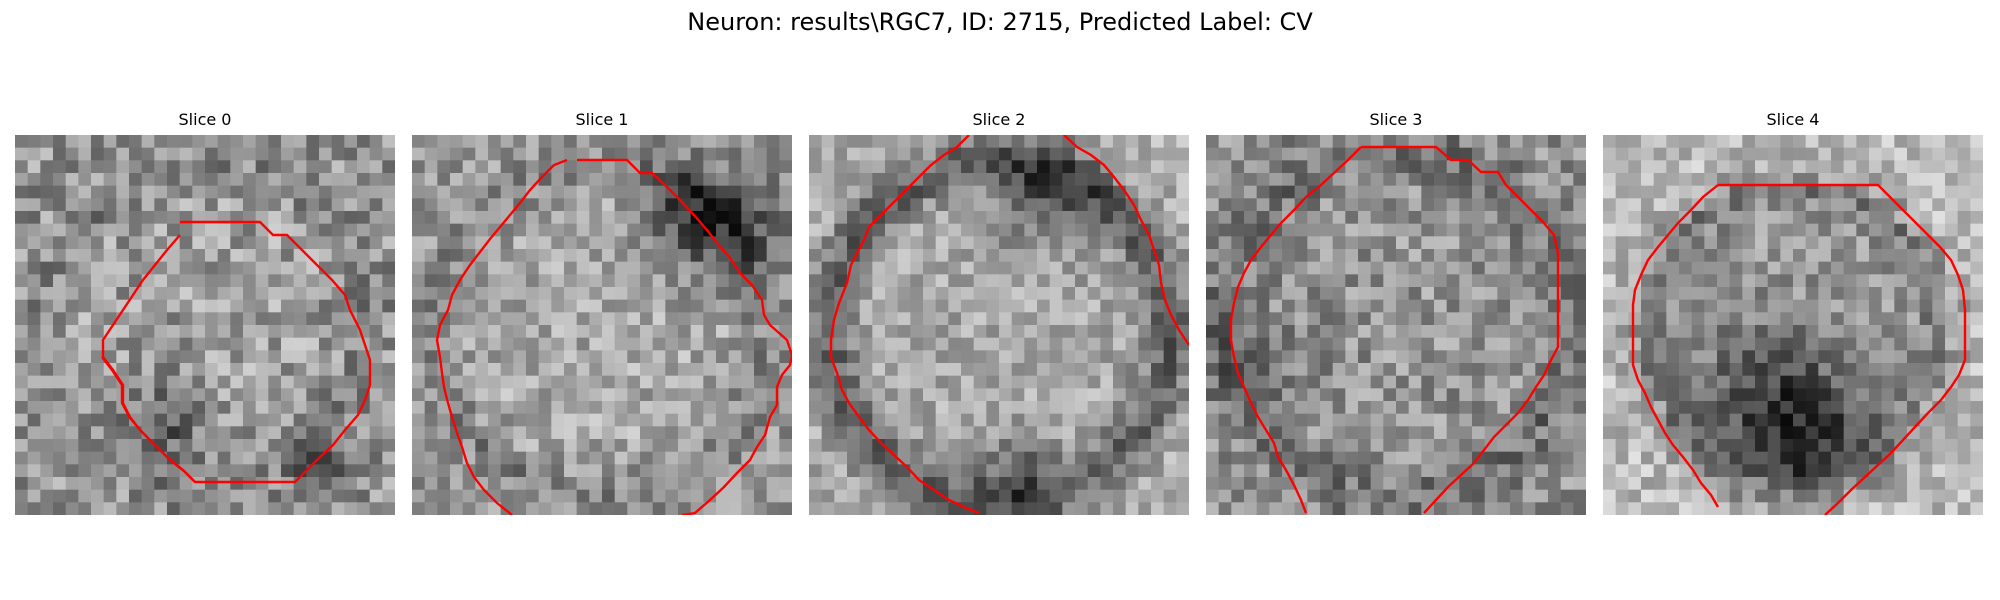  I want to click on slice-title: Slice 2, so click(999, 119).